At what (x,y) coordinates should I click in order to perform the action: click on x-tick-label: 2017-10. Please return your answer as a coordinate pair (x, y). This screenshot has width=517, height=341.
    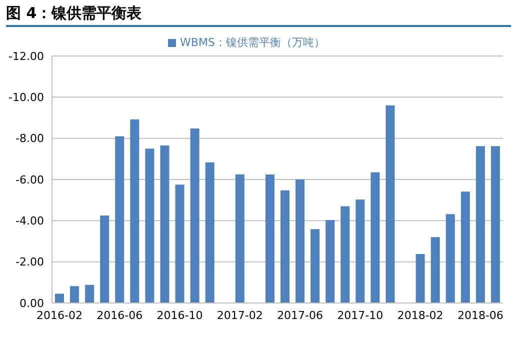
    Looking at the image, I should click on (360, 315).